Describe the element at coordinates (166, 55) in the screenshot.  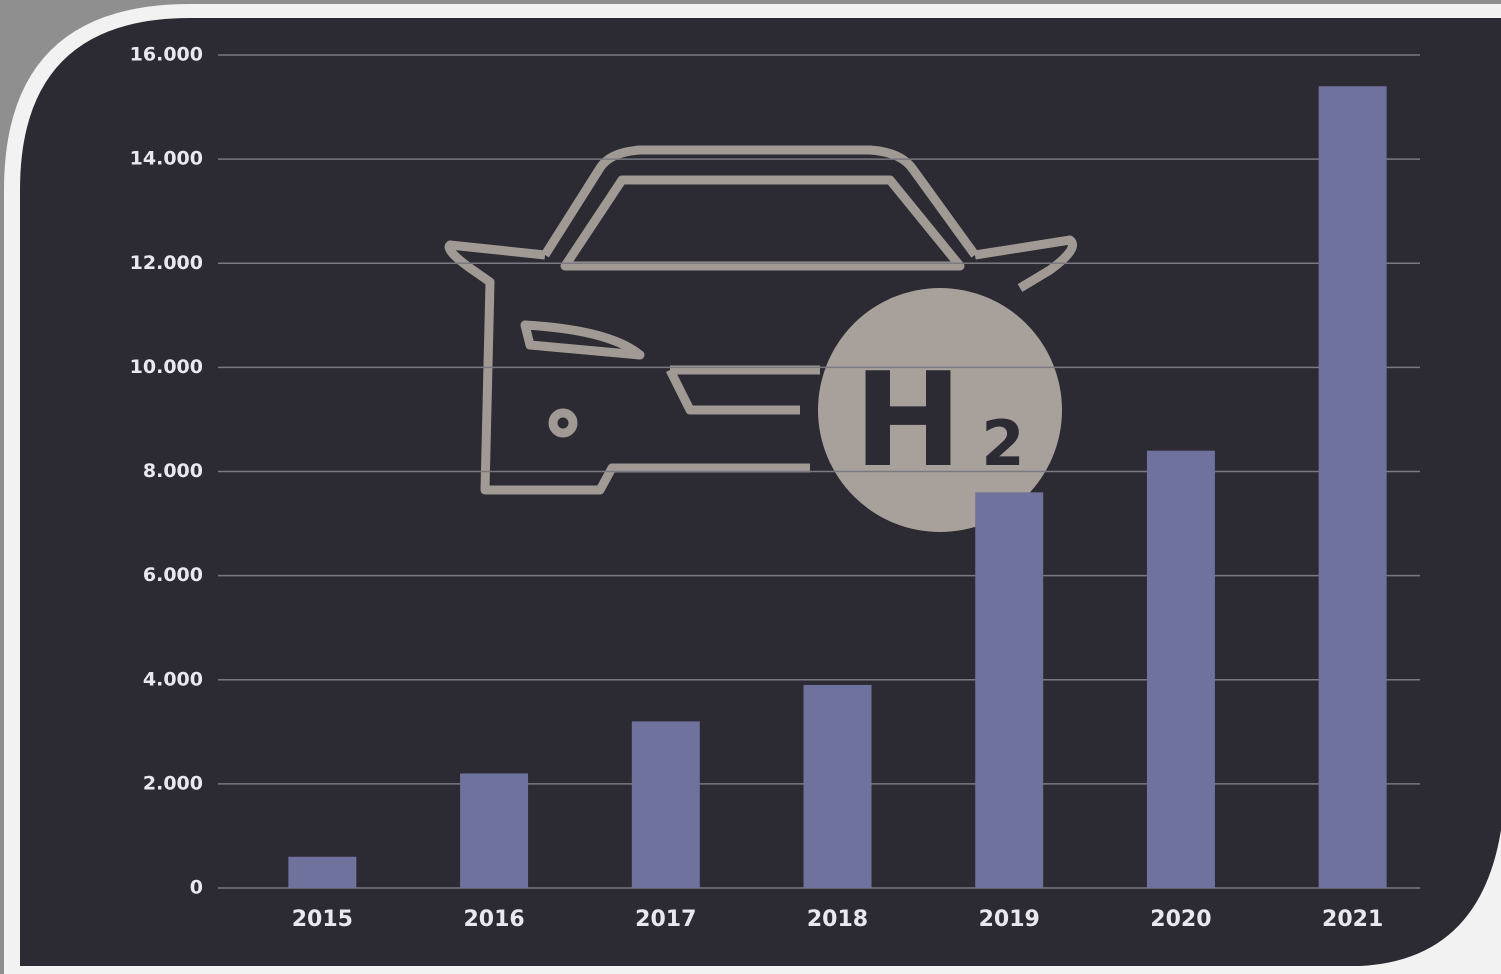
I see `y-tick-label: 16.000` at that location.